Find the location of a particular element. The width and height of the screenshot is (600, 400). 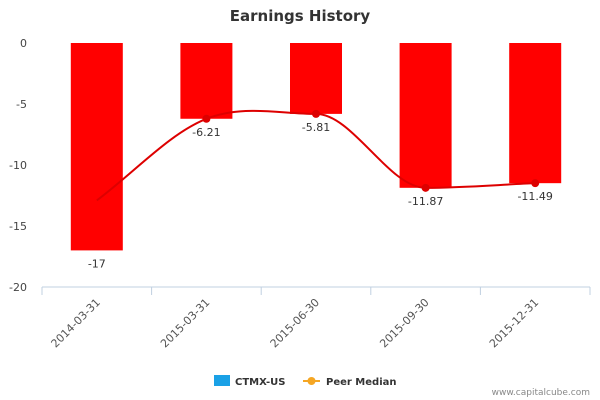

legend-swatch-peer-median-dot is located at coordinates (311, 381).